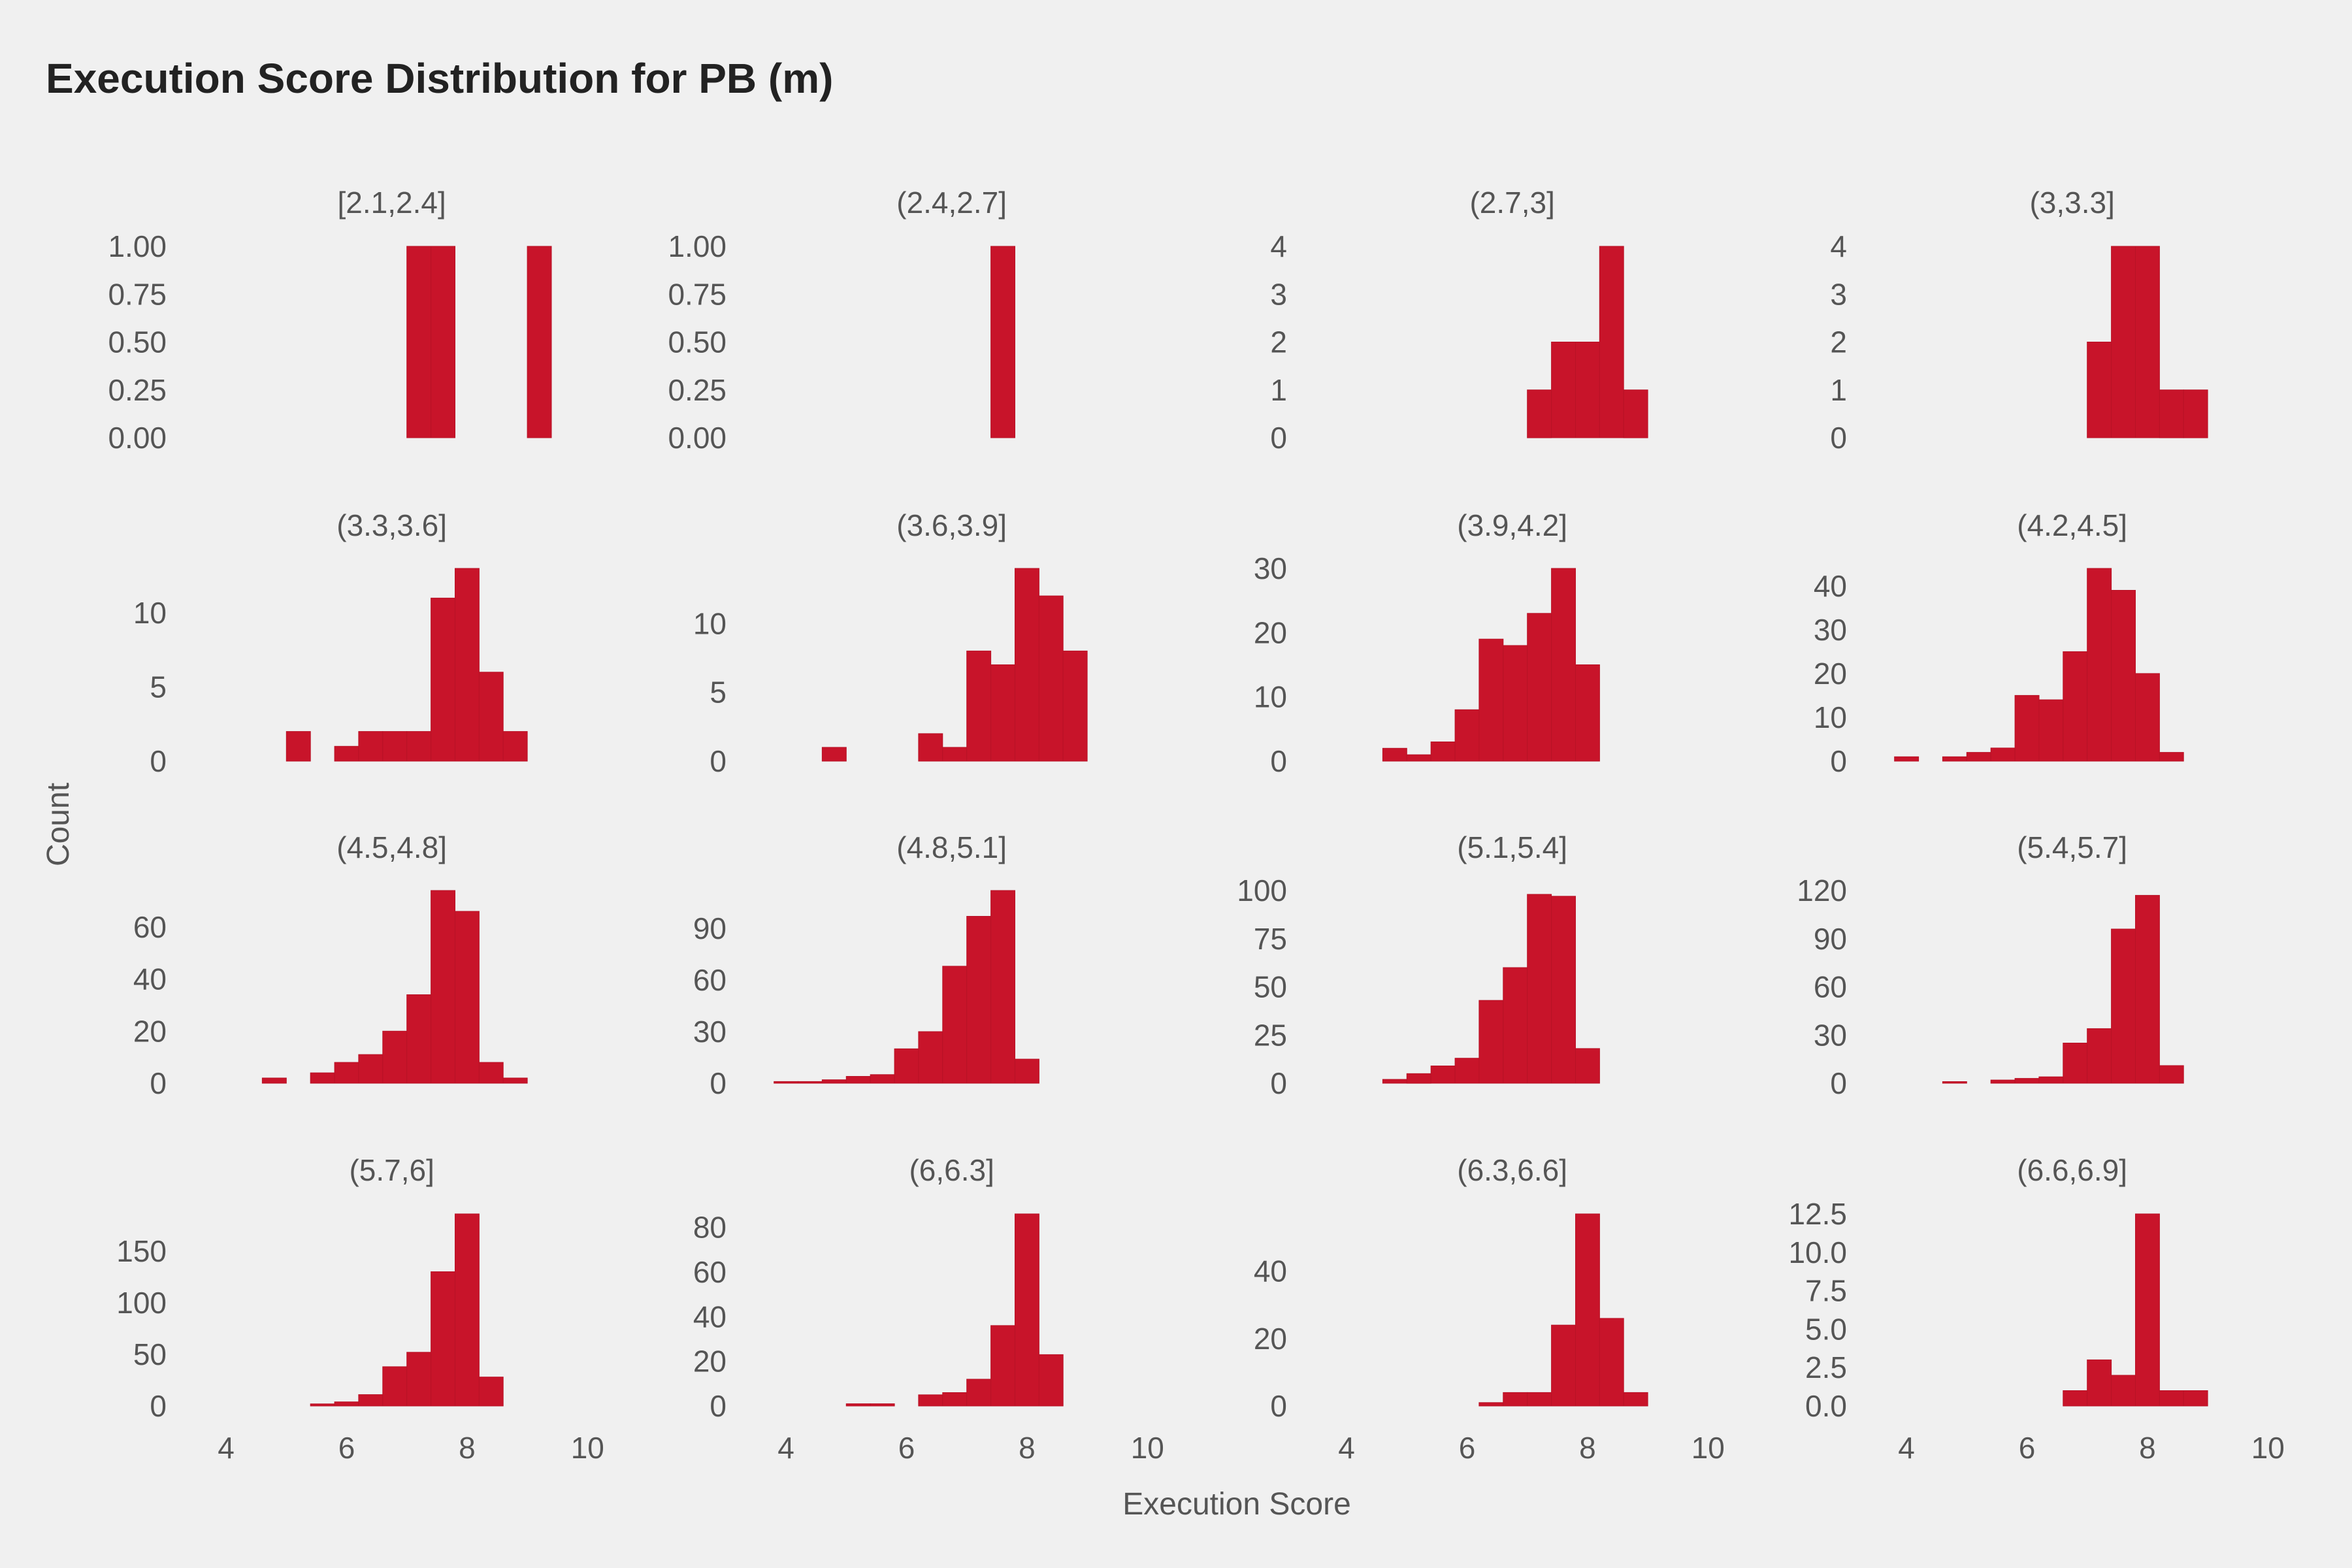 Image resolution: width=2352 pixels, height=1568 pixels. I want to click on facet-label: (6.3,6.6], so click(1512, 1170).